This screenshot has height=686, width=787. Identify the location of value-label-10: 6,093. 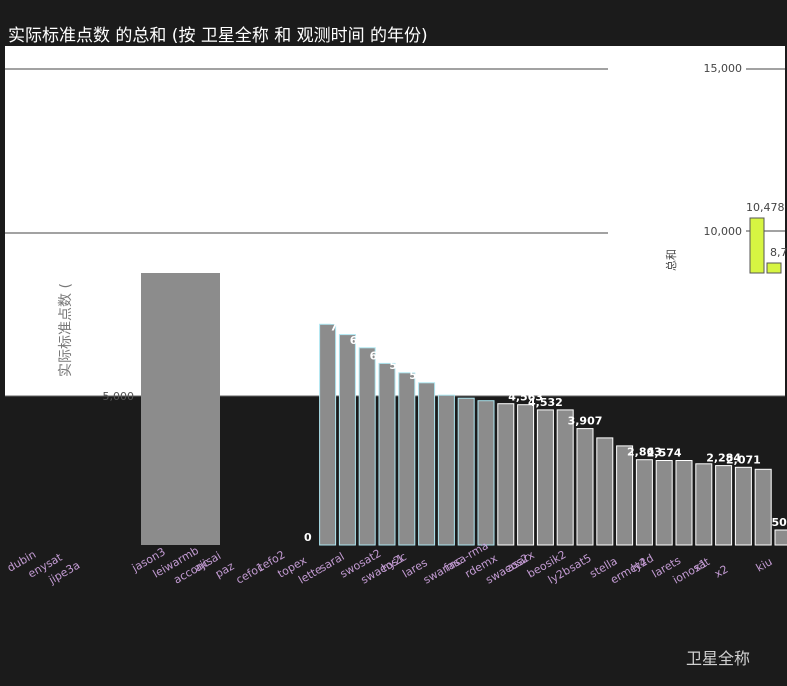
(387, 355).